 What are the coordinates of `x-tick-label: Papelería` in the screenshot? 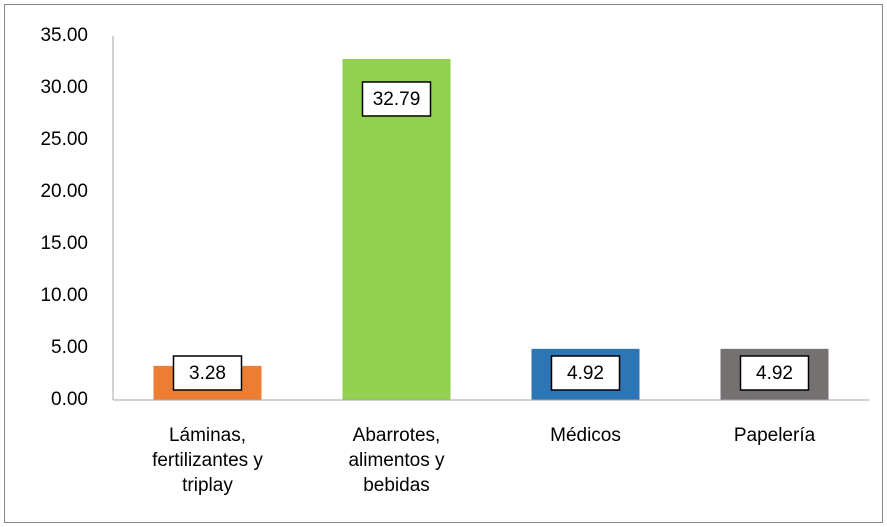 It's located at (774, 435).